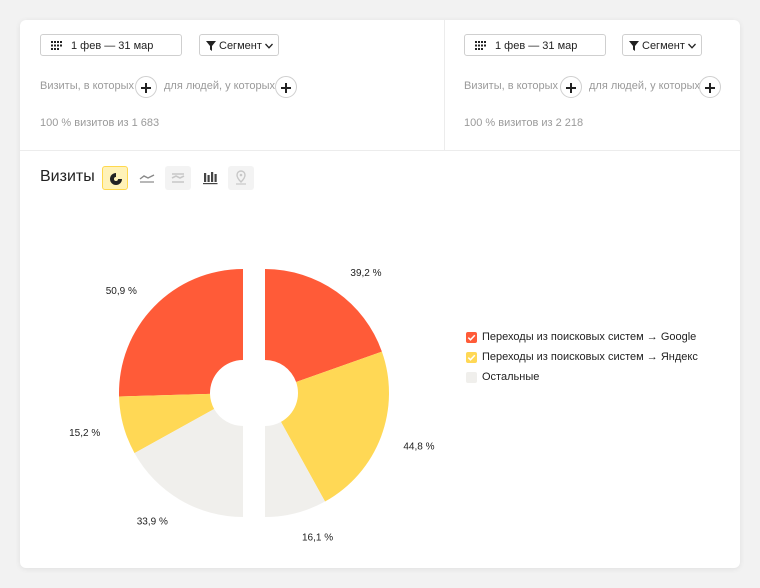 The image size is (760, 588). I want to click on pie-view-icon, so click(116, 178).